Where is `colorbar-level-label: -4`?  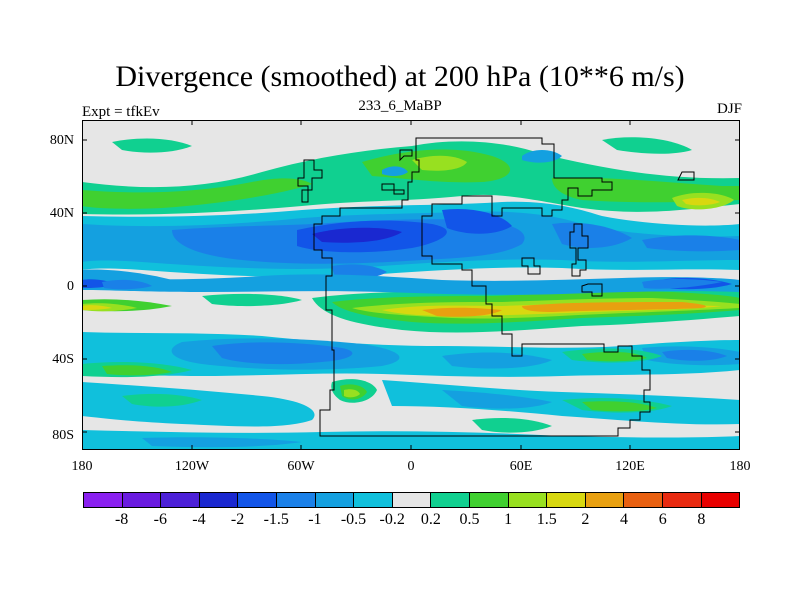 colorbar-level-label: -4 is located at coordinates (199, 519).